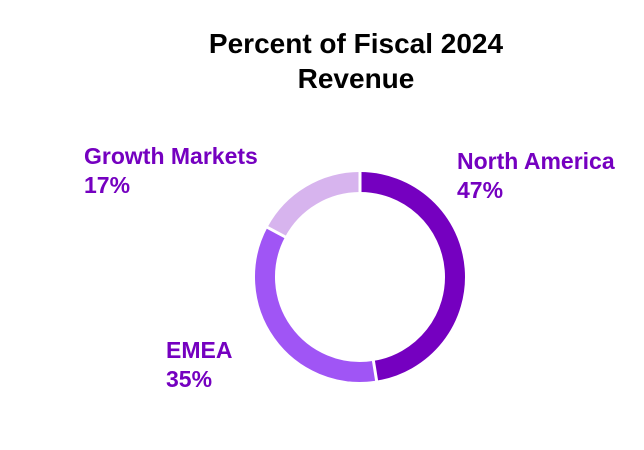 Image resolution: width=644 pixels, height=450 pixels. I want to click on slice-label-growth-markets: Growth Markets 17%, so click(171, 171).